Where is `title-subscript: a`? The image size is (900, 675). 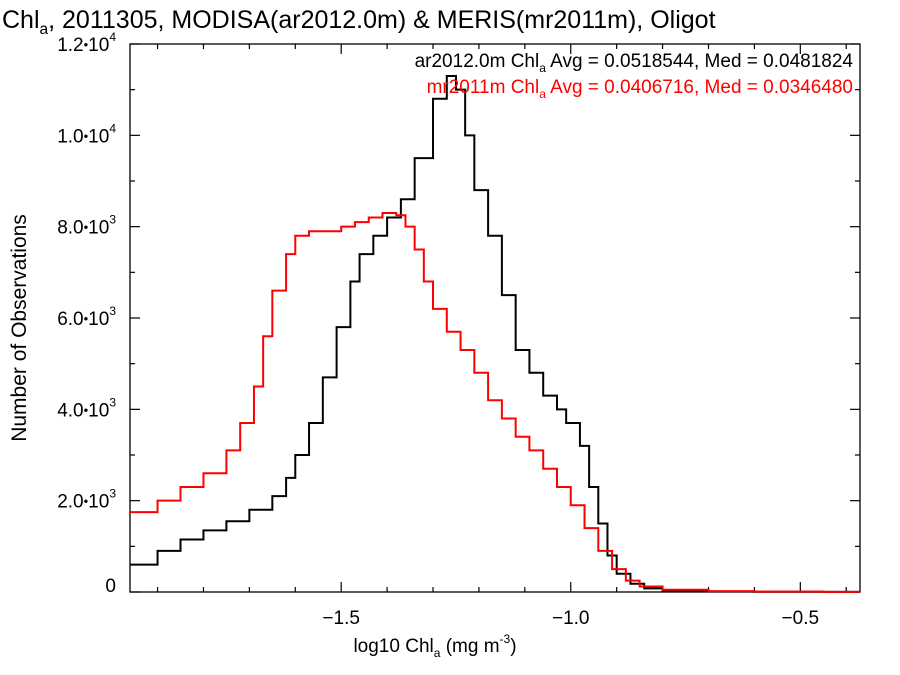
title-subscript: a is located at coordinates (44, 29).